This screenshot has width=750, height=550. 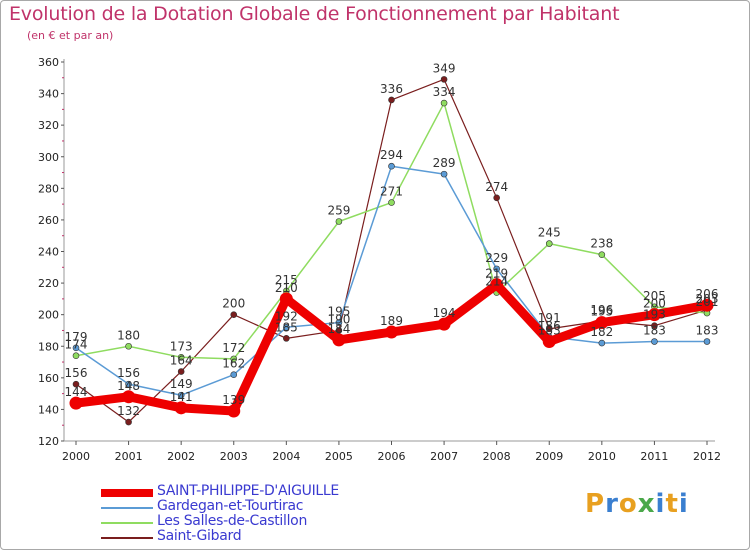 I want to click on data-label-2: 201, so click(x=707, y=302).